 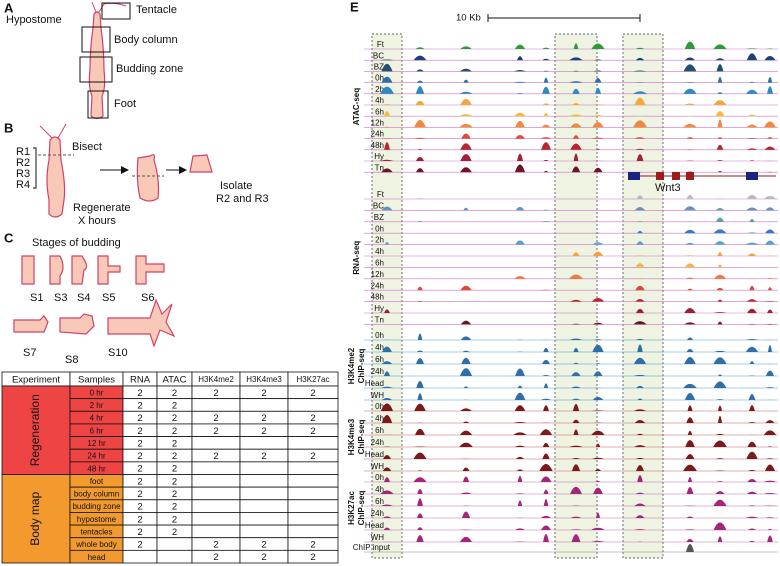 I want to click on stage-label: S7, so click(x=29, y=353).